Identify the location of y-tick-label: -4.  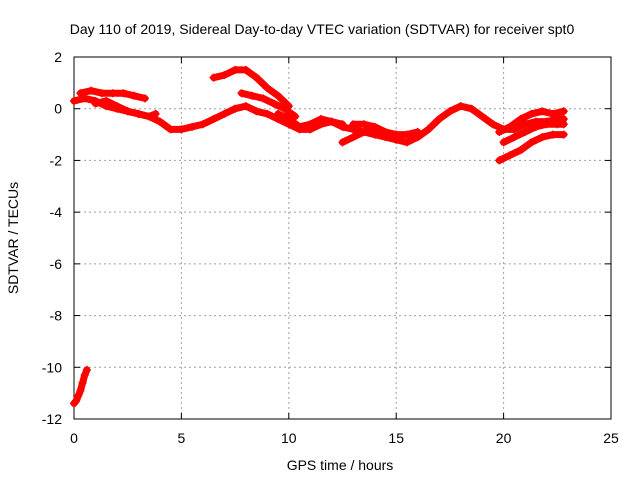
(56, 212).